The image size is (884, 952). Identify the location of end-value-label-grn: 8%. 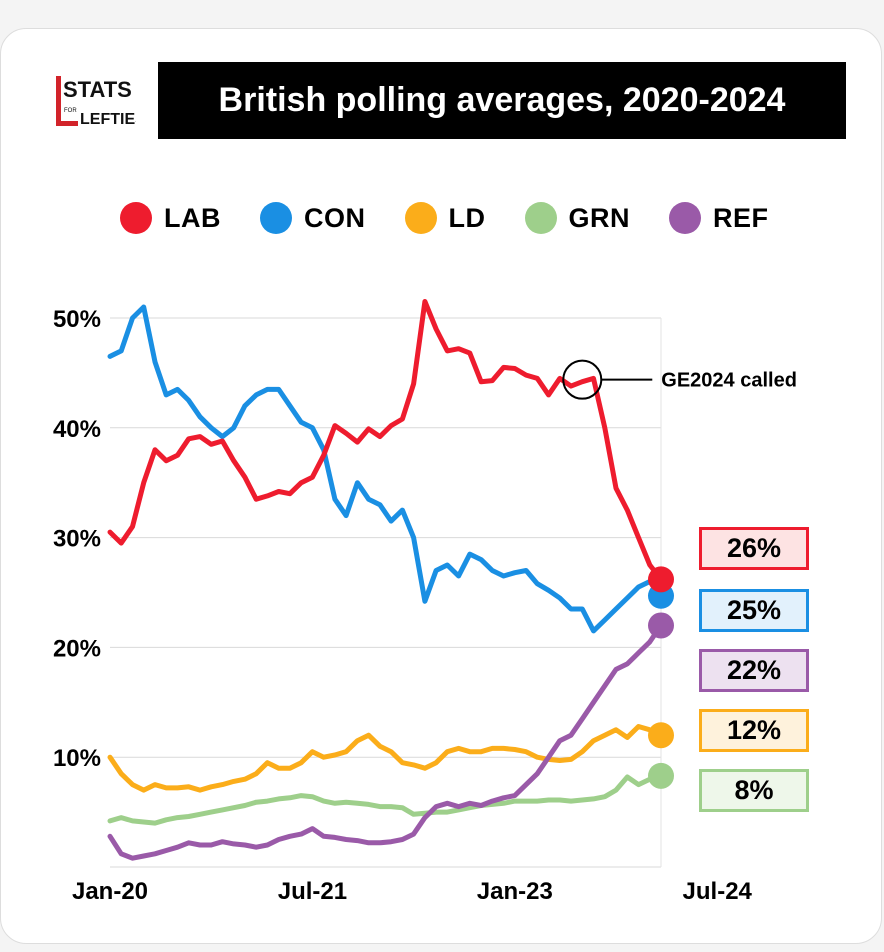
(754, 790).